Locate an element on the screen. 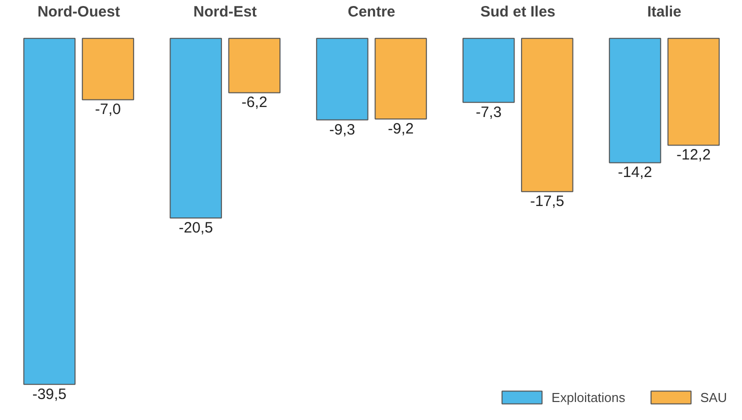  data-label: -6,2 is located at coordinates (254, 103).